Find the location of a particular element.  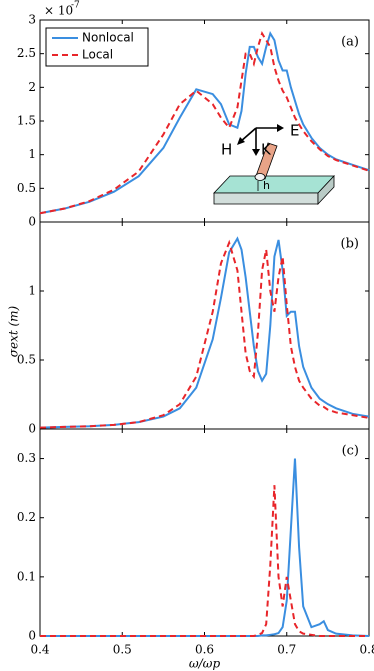

wire-end is located at coordinates (260, 177).